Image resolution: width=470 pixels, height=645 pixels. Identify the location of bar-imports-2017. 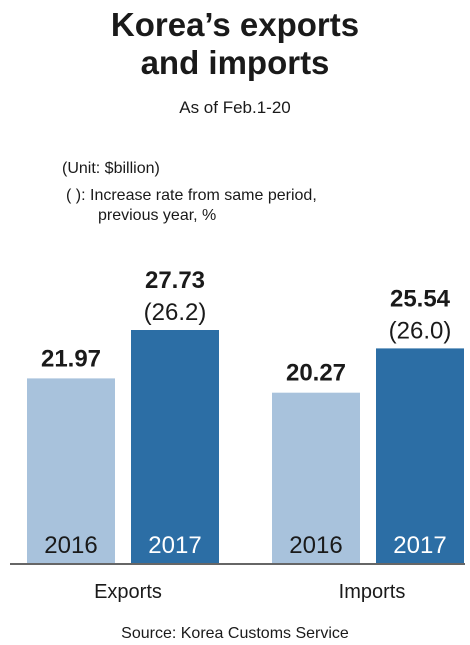
(420, 455).